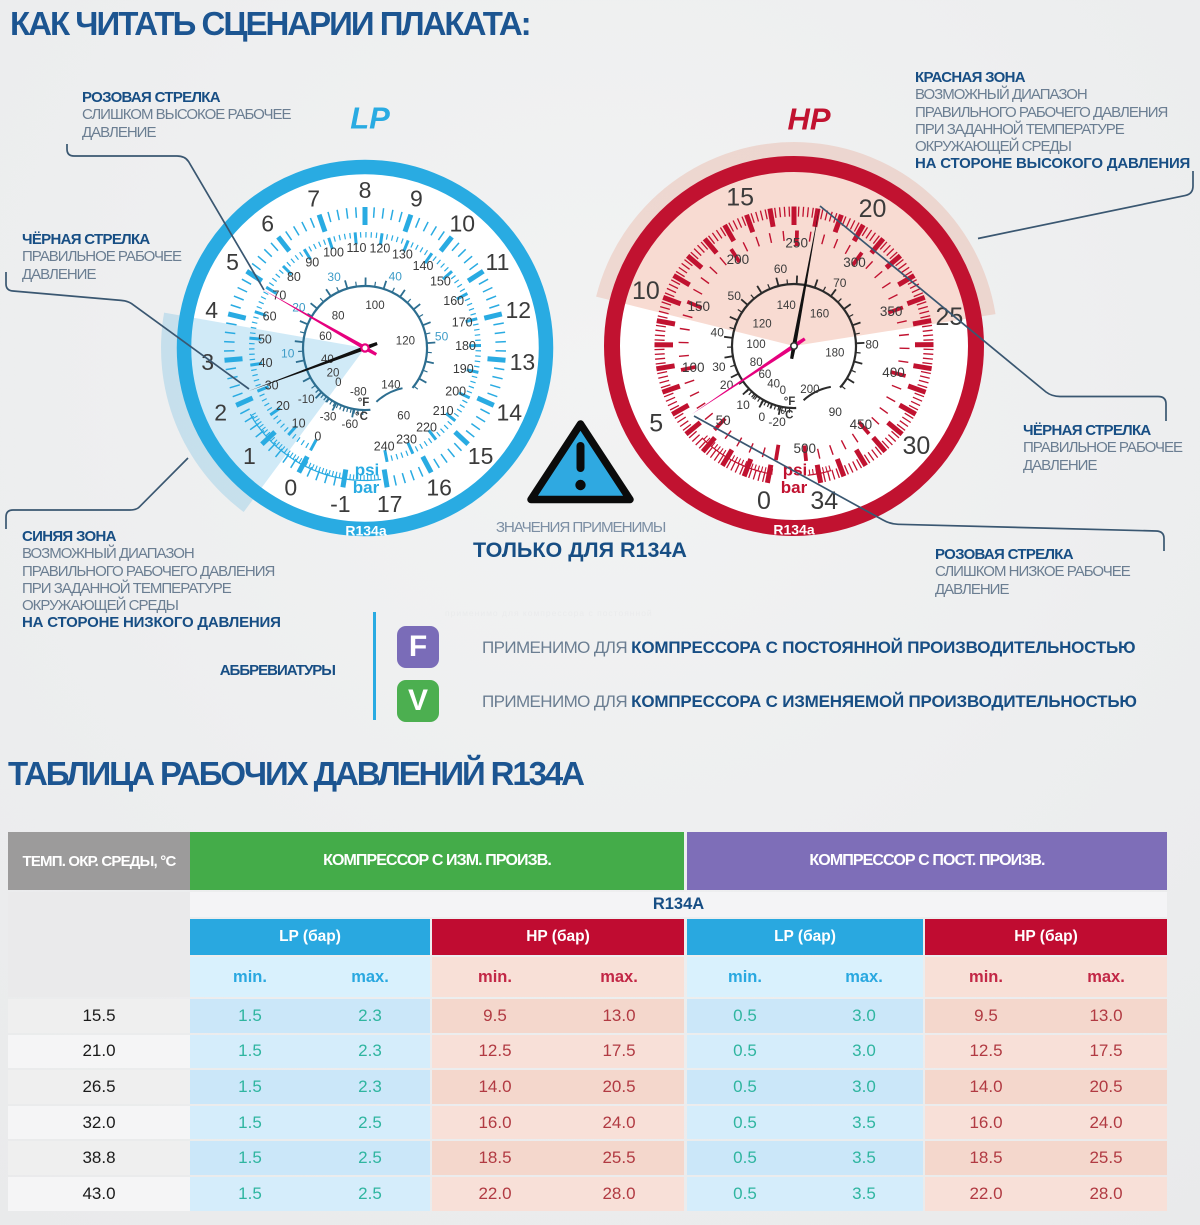 This screenshot has width=1200, height=1225. Describe the element at coordinates (370, 118) in the screenshot. I see `svg-text: LP` at that location.